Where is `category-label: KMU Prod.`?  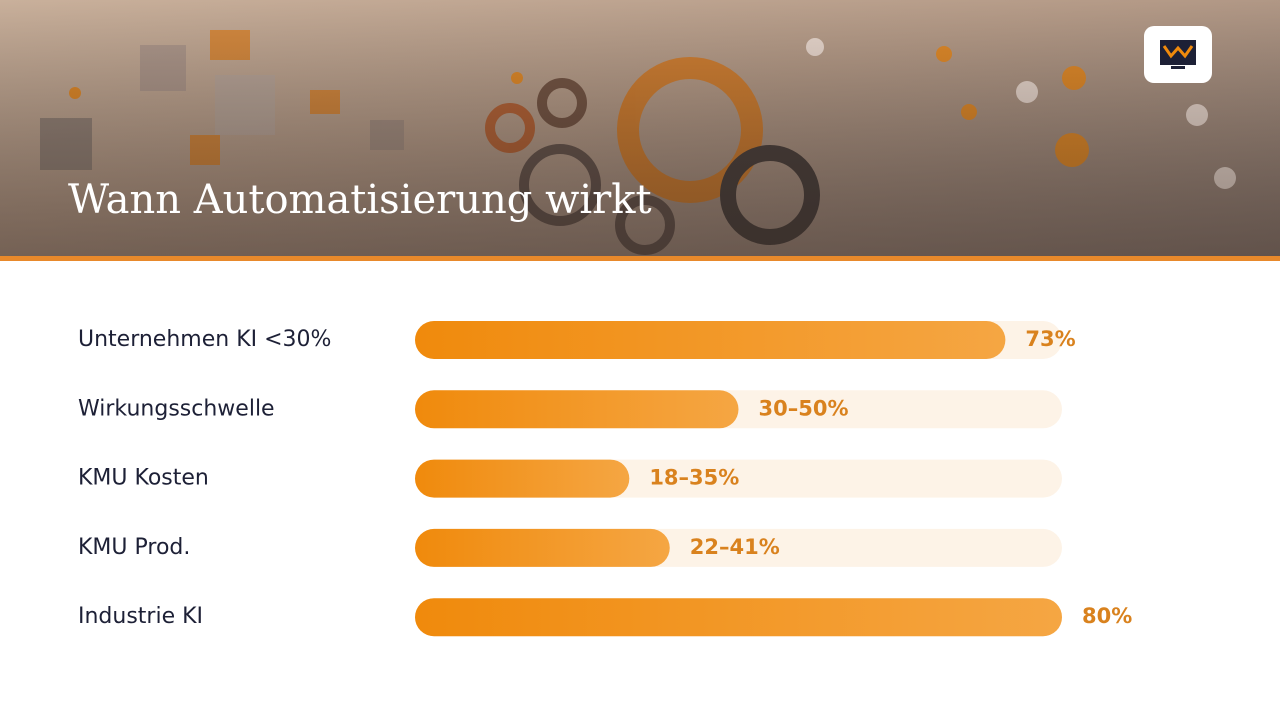
category-label: KMU Prod. is located at coordinates (134, 547).